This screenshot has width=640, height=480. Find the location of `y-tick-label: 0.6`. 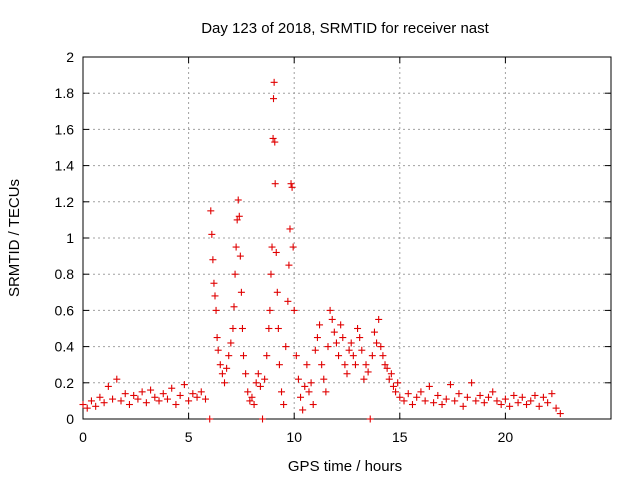

y-tick-label: 0.6 is located at coordinates (65, 310).